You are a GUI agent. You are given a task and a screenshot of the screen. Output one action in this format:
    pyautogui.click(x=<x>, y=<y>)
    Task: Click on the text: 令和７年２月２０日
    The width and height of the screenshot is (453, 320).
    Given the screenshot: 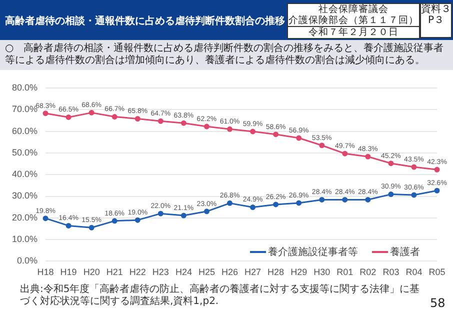 What is the action you would take?
    pyautogui.click(x=353, y=32)
    